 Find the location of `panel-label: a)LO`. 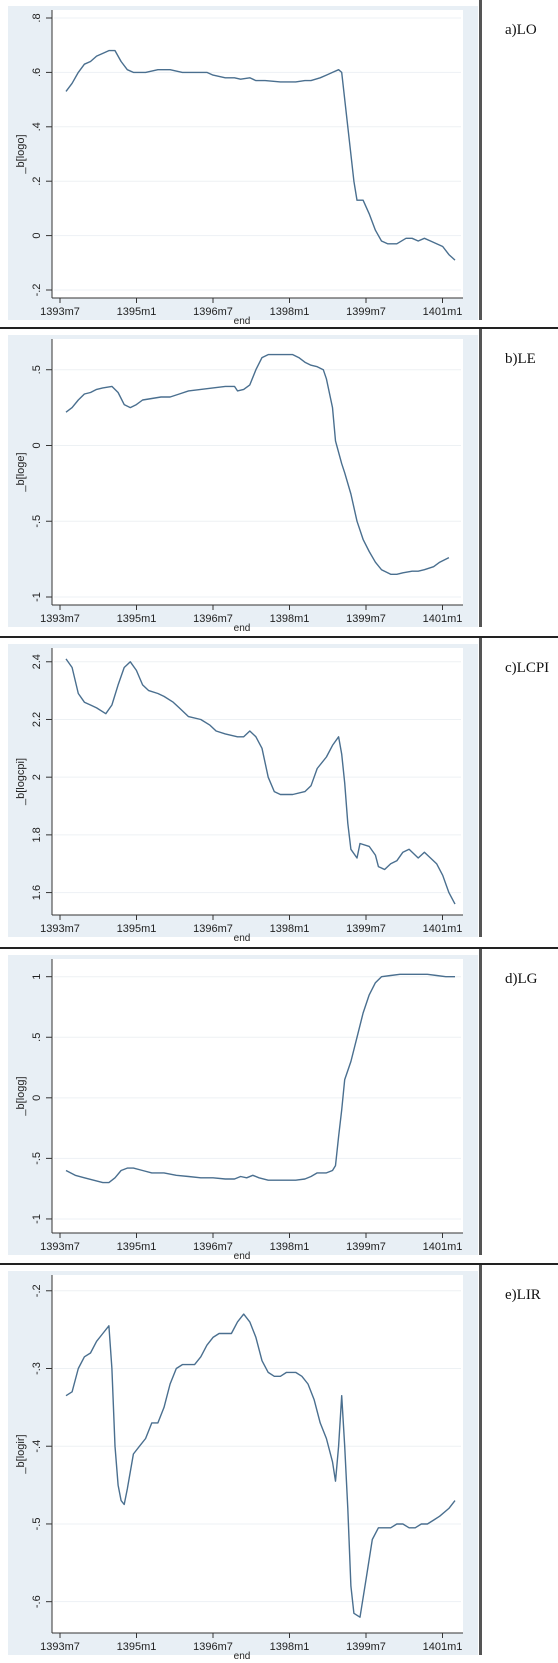

panel-label: a)LO is located at coordinates (521, 30).